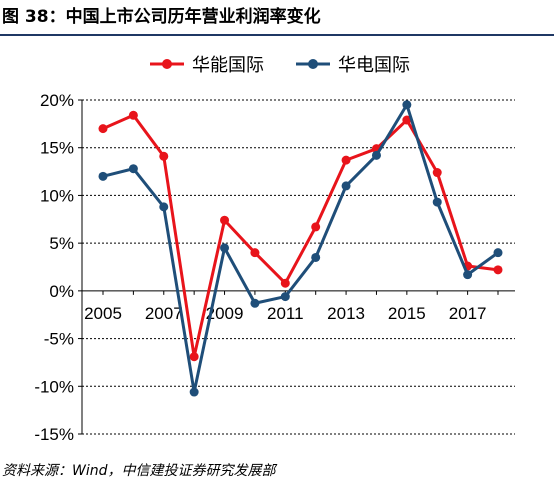 The height and width of the screenshot is (497, 554). Describe the element at coordinates (58, 267) in the screenshot. I see `y-axis-ticks: 20% 15% 10% 5% 0% -5% -10% -15%` at that location.